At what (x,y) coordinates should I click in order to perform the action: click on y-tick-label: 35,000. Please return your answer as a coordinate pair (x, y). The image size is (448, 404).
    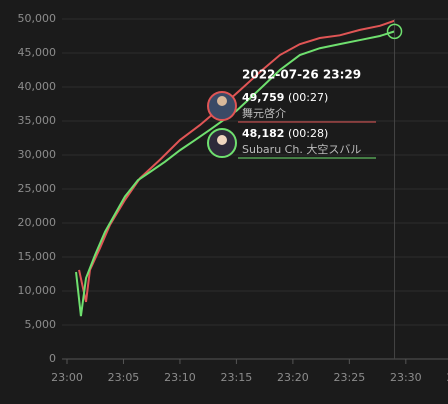
    Looking at the image, I should click on (37, 120).